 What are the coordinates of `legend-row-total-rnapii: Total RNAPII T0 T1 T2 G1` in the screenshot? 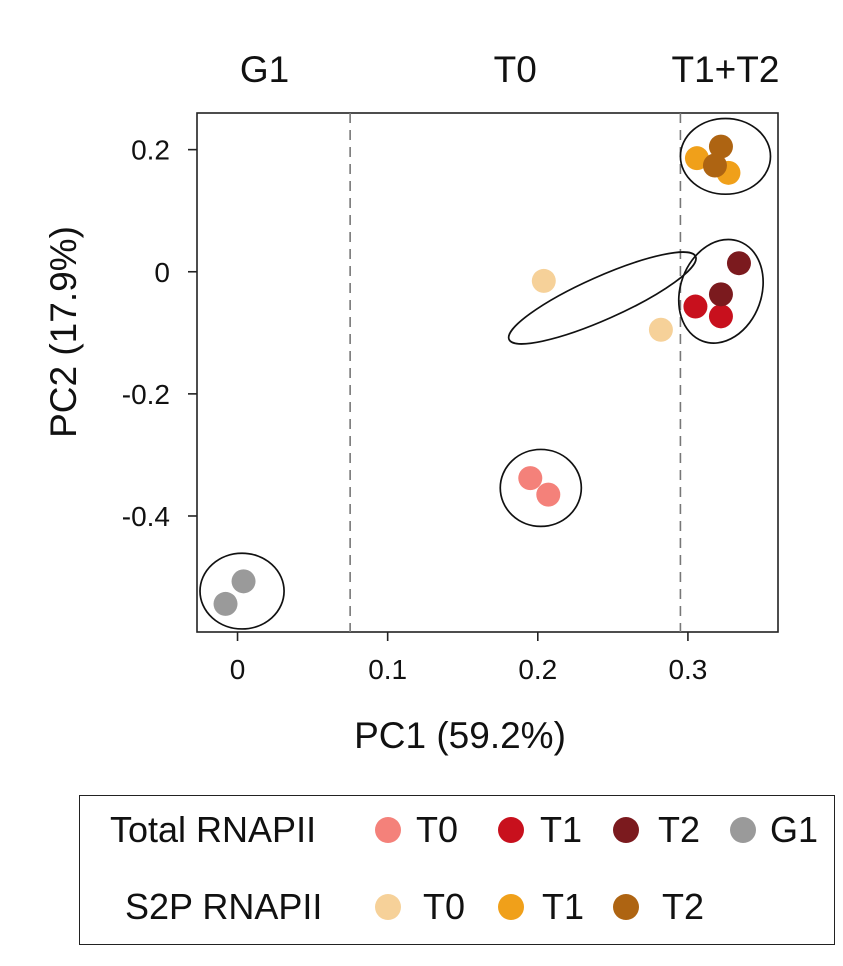 It's located at (457, 830).